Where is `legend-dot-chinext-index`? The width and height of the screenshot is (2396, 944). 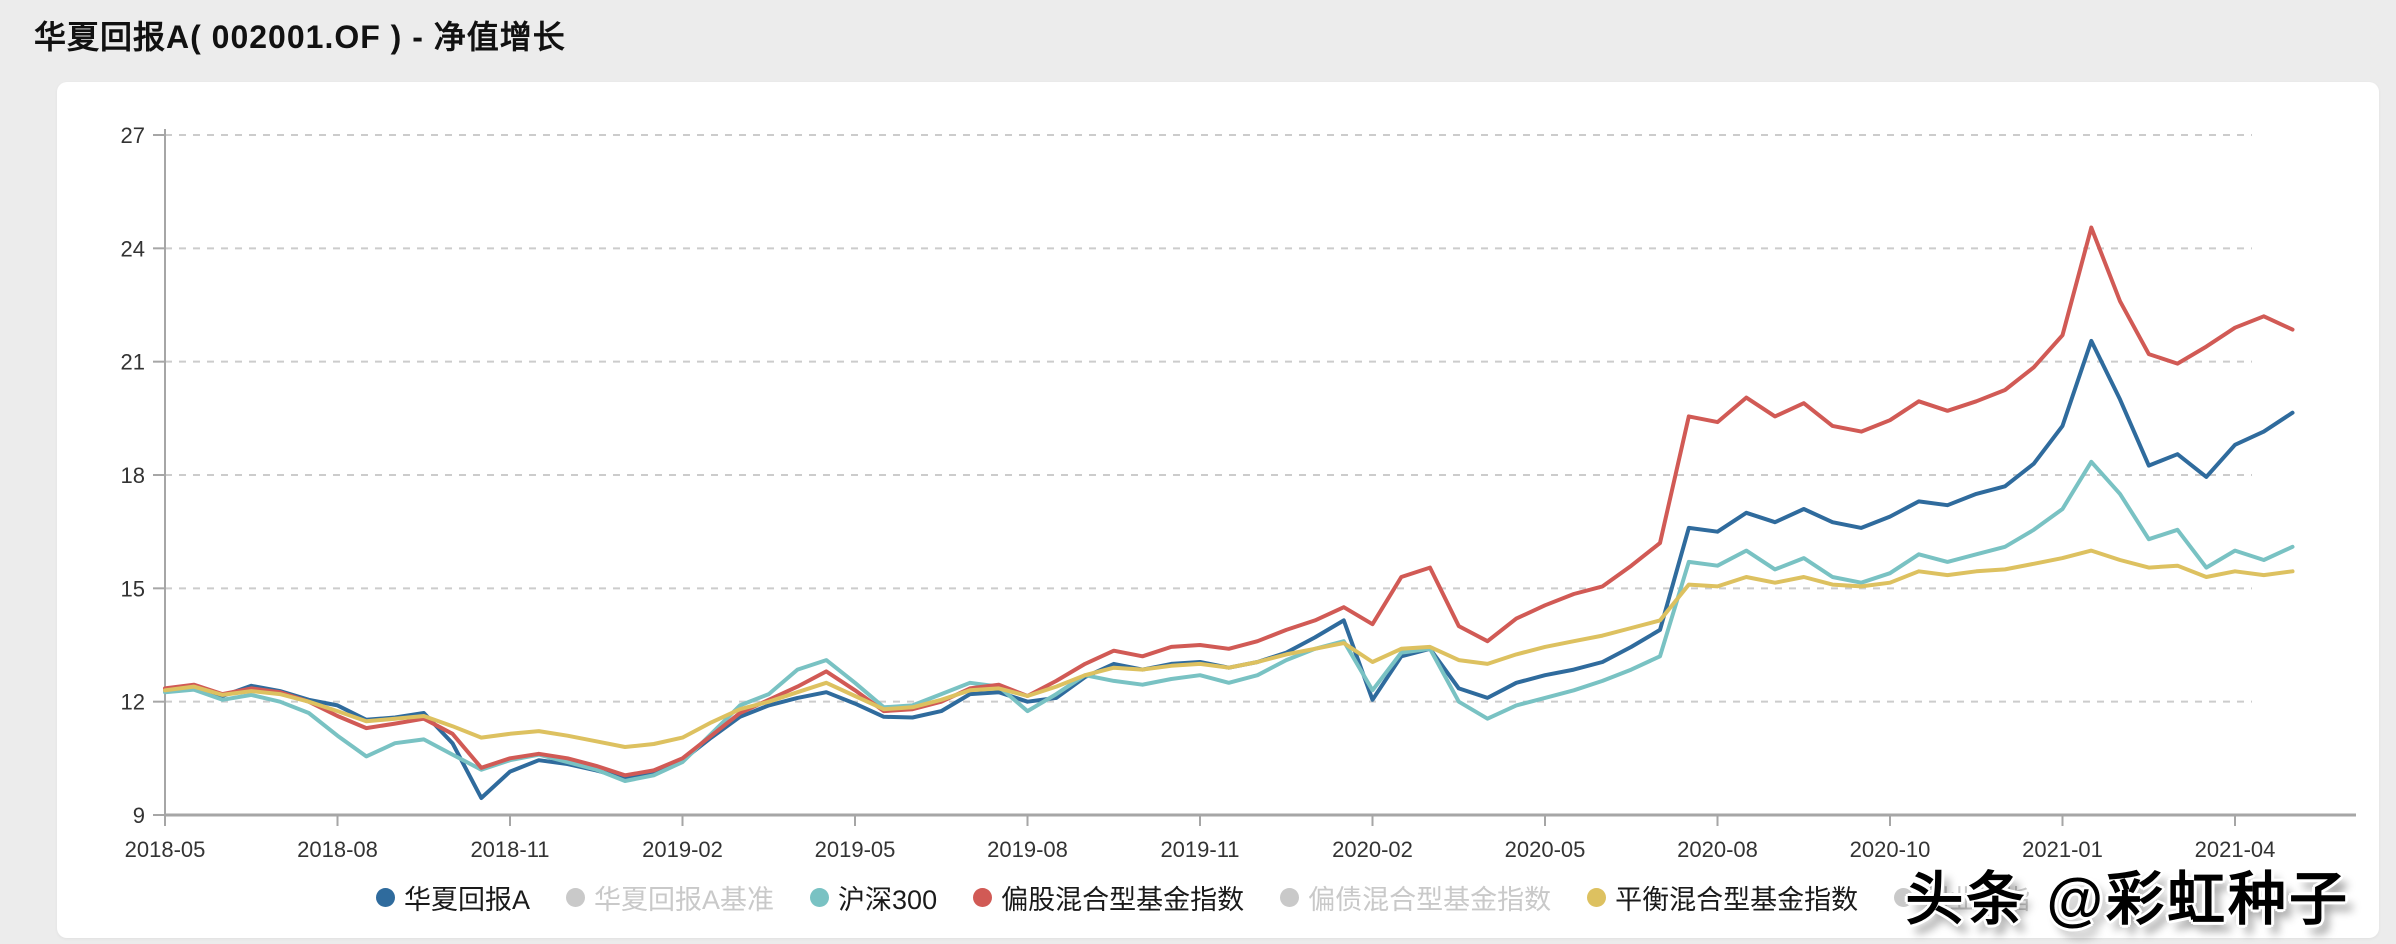
legend-dot-chinext-index is located at coordinates (1904, 897).